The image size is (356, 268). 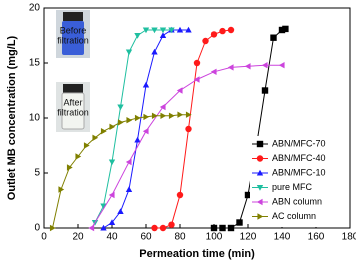 What do you see at coordinates (297, 201) in the screenshot?
I see `legend-label: ABN column` at bounding box center [297, 201].